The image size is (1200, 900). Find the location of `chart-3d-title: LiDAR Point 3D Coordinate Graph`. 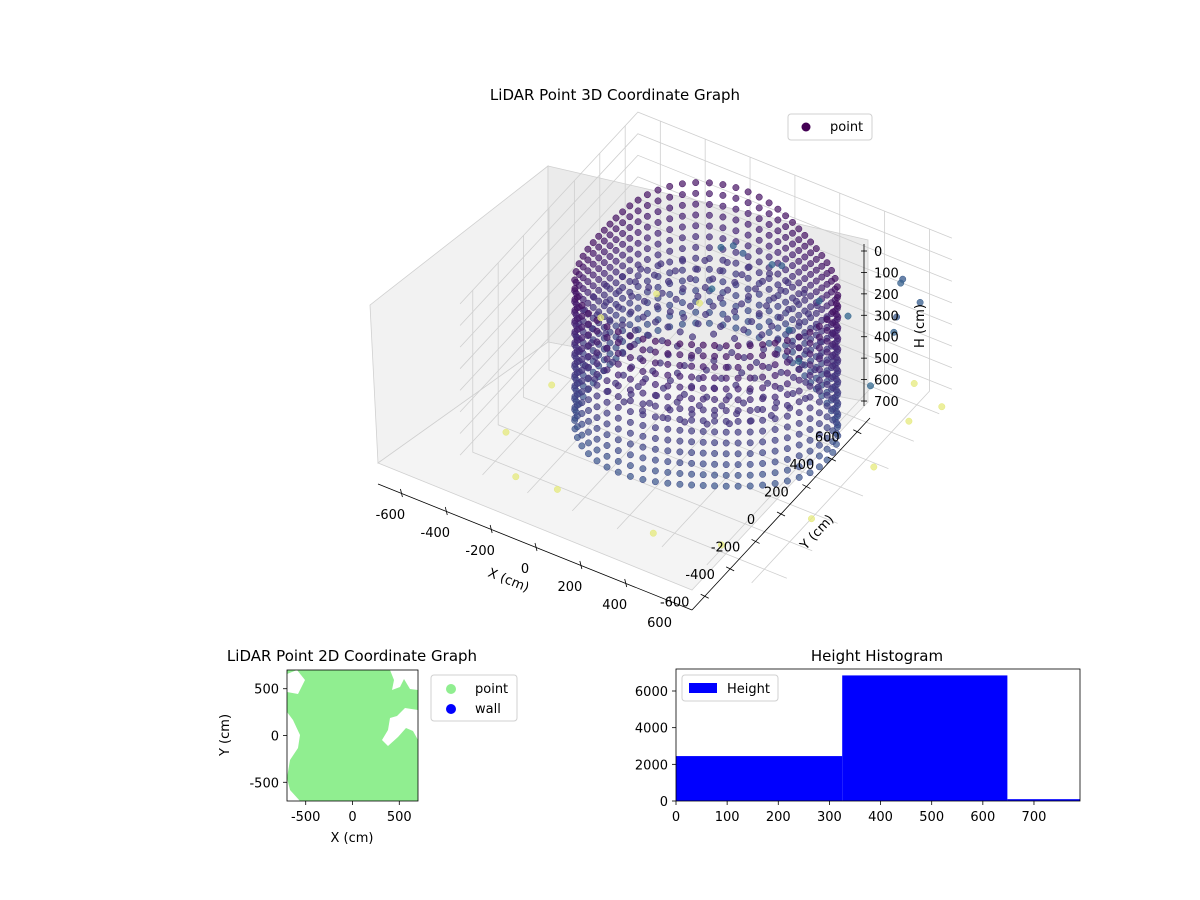

chart-3d-title: LiDAR Point 3D Coordinate Graph is located at coordinates (615, 95).